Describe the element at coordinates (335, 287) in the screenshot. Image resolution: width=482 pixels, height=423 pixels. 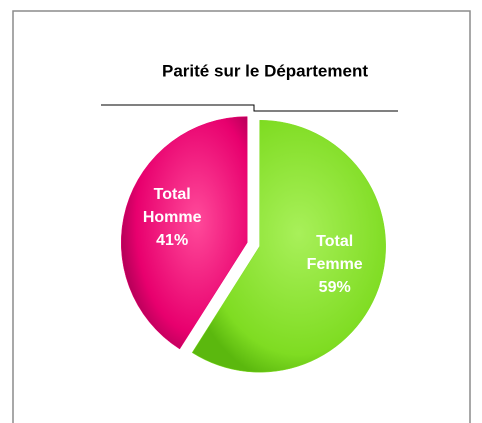
I see `value-label: 59%` at that location.